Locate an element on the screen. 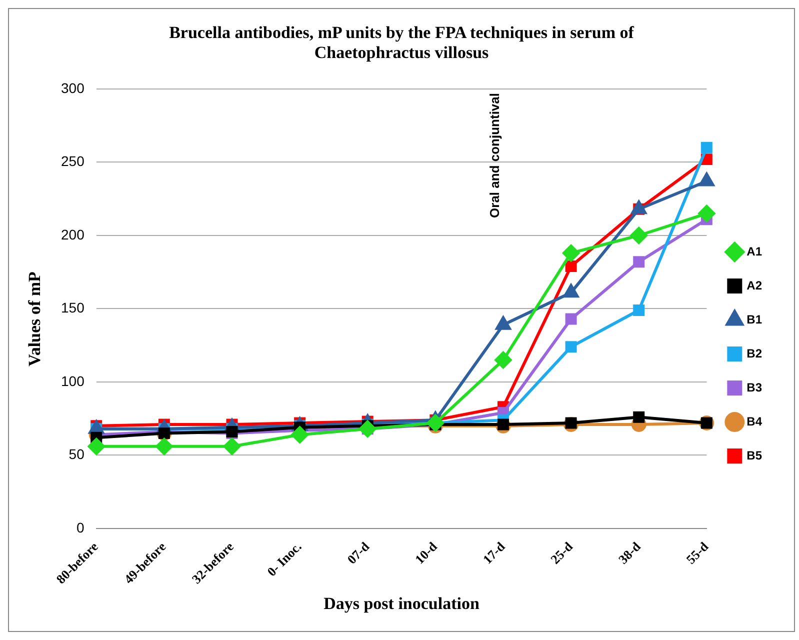  legend-label: B3 is located at coordinates (754, 387).